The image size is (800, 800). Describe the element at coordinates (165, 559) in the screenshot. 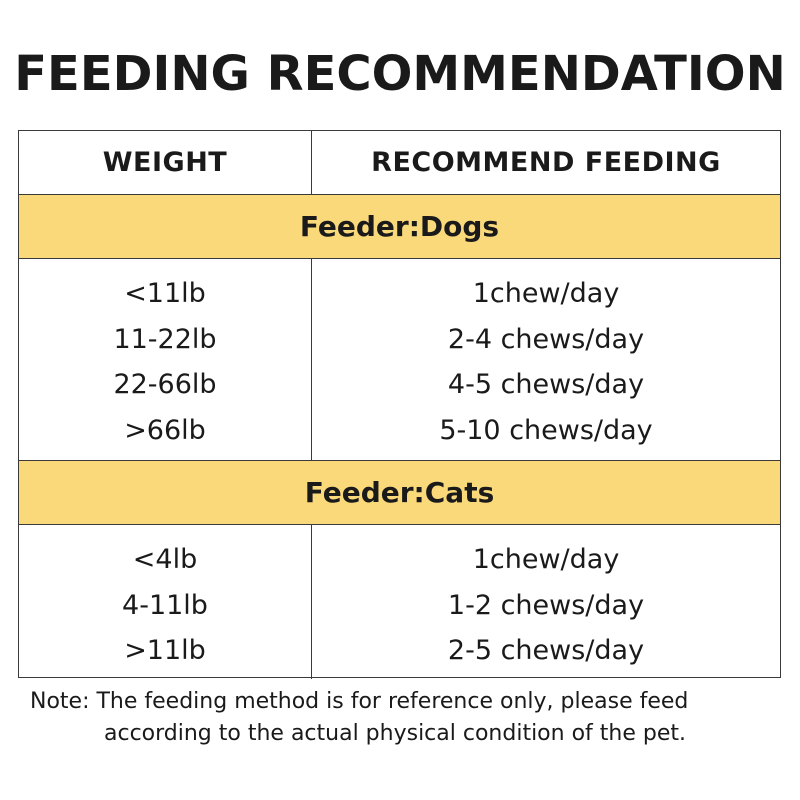

I see `table-cell-weight: <4lb` at that location.